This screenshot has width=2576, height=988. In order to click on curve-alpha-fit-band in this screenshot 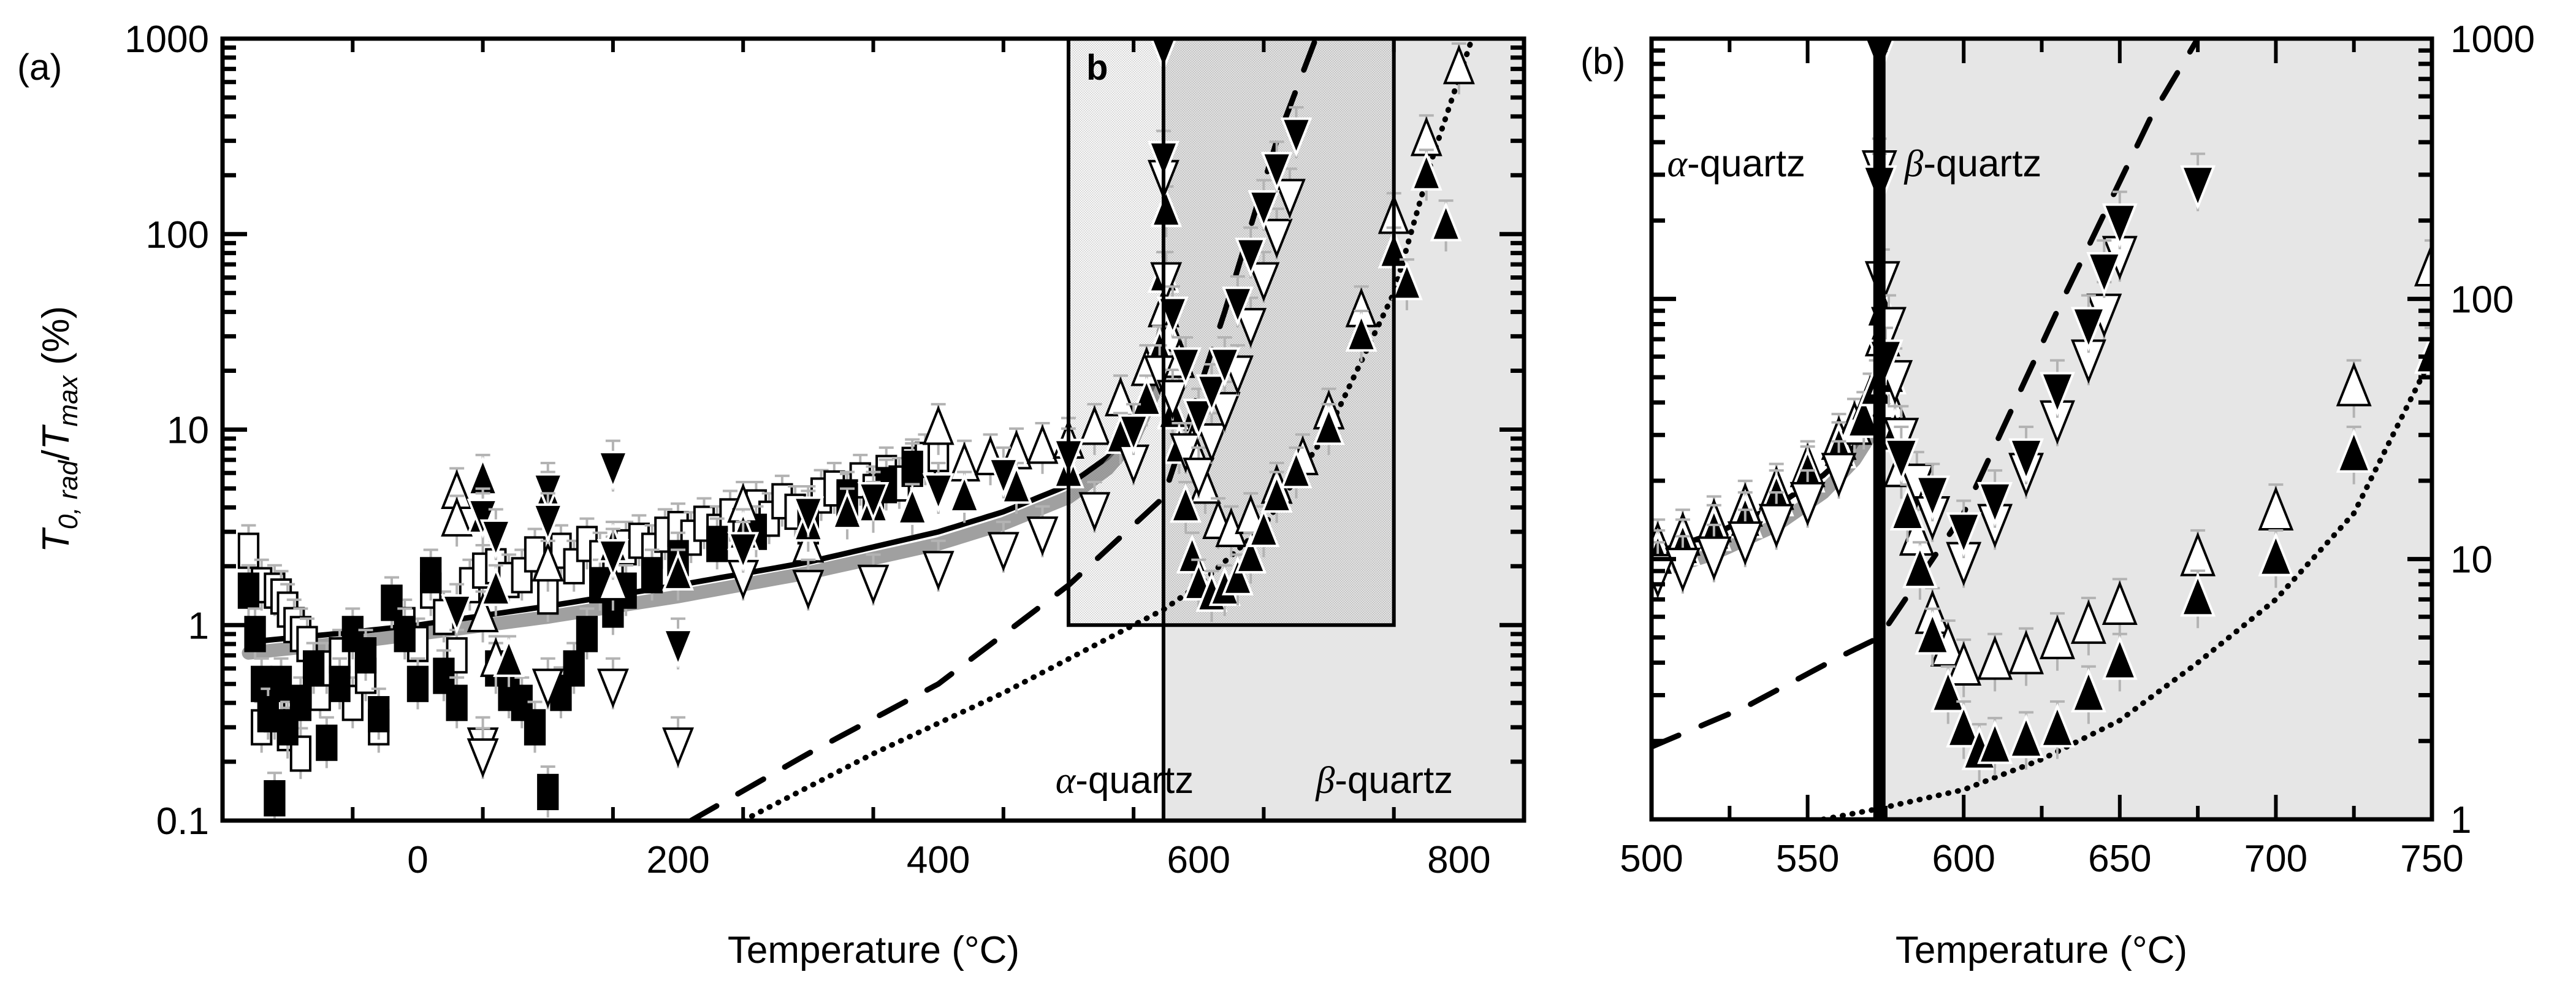, I will do `click(1769, 498)`.